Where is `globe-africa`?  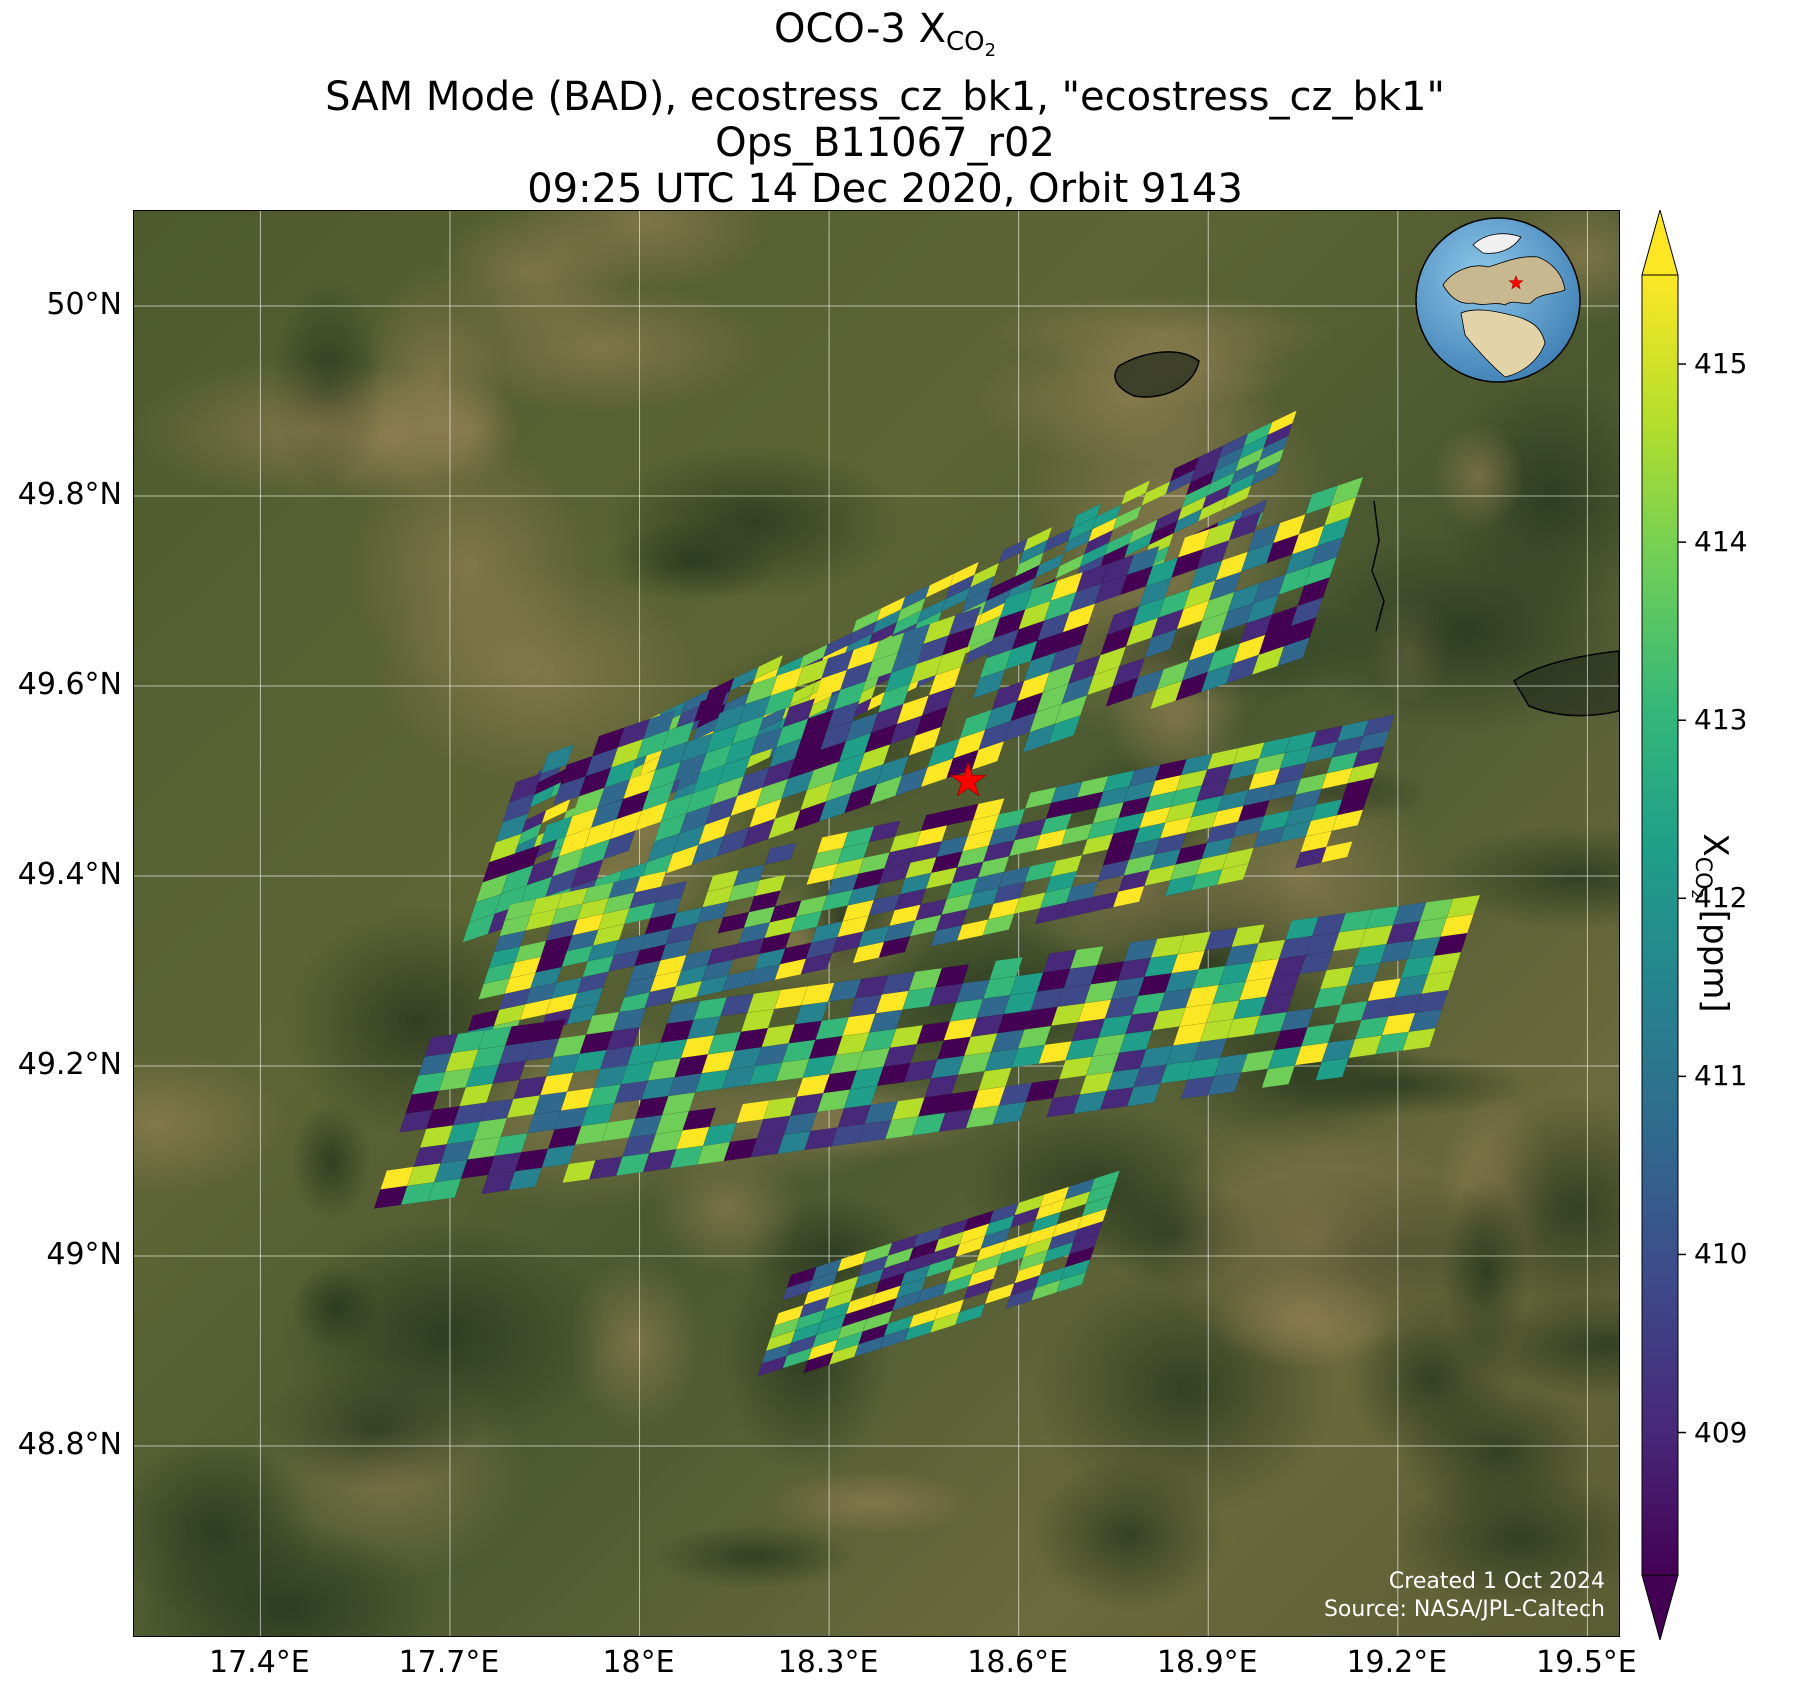
globe-africa is located at coordinates (1503, 343).